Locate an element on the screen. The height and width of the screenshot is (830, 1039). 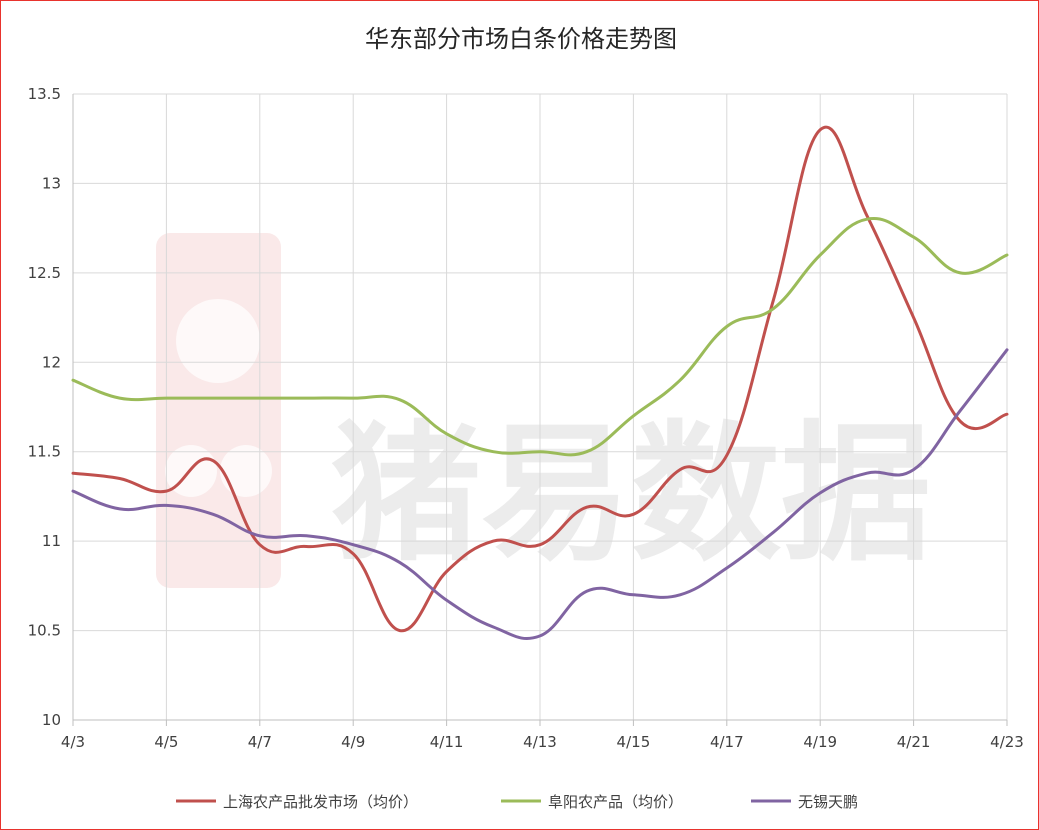
y-tick-label: 12.5 is located at coordinates (44, 273).